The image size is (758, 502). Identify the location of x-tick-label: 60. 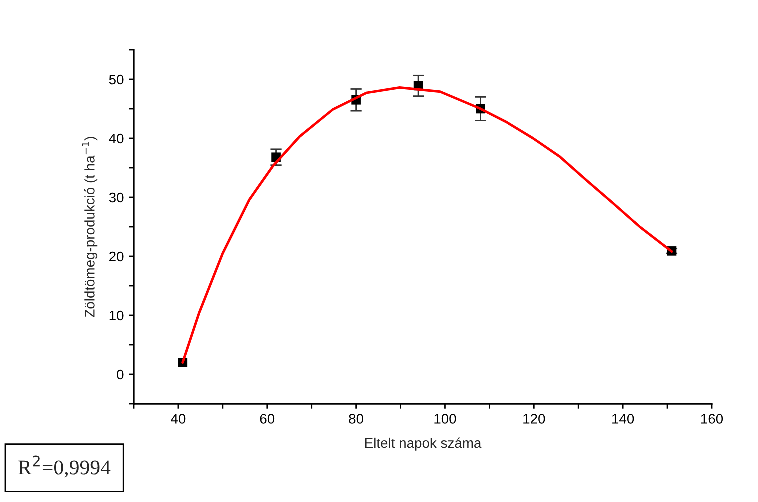
(267, 419).